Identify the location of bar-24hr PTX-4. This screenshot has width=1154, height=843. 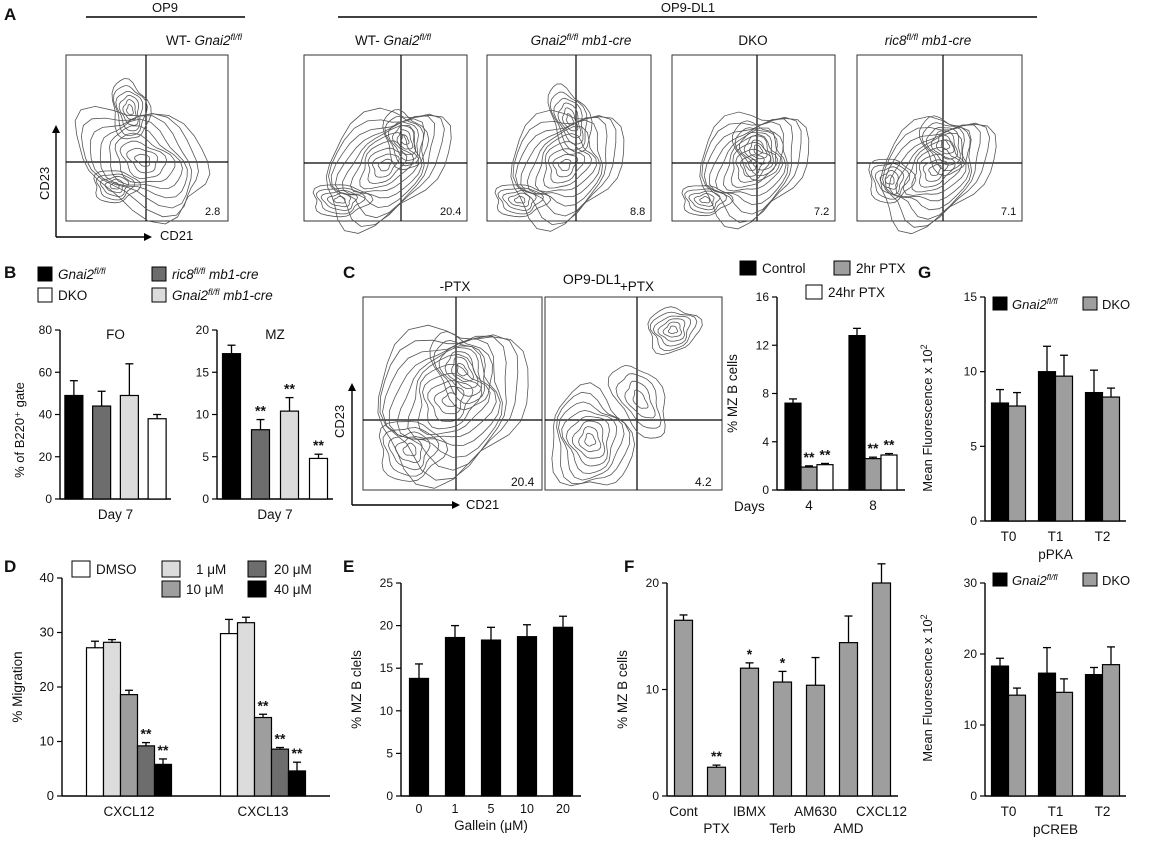
(825, 477).